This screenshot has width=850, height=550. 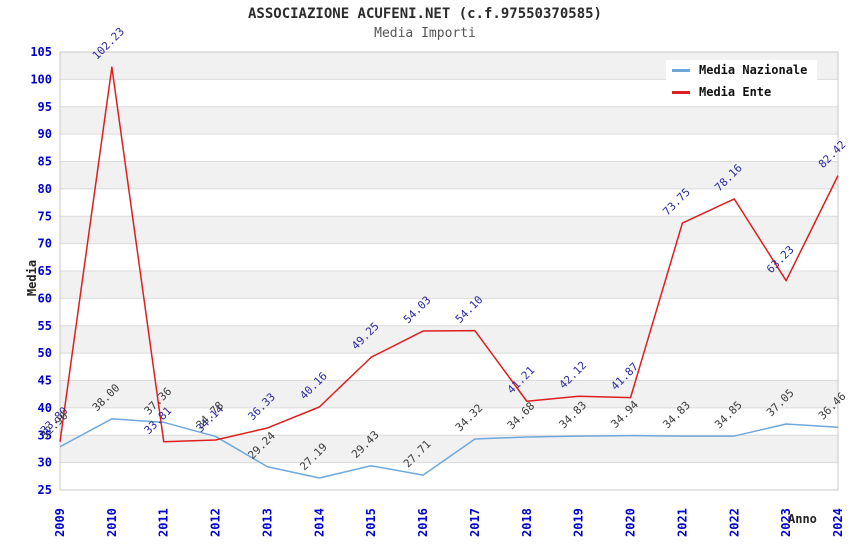 I want to click on x-tick-label: 2017, so click(x=475, y=522).